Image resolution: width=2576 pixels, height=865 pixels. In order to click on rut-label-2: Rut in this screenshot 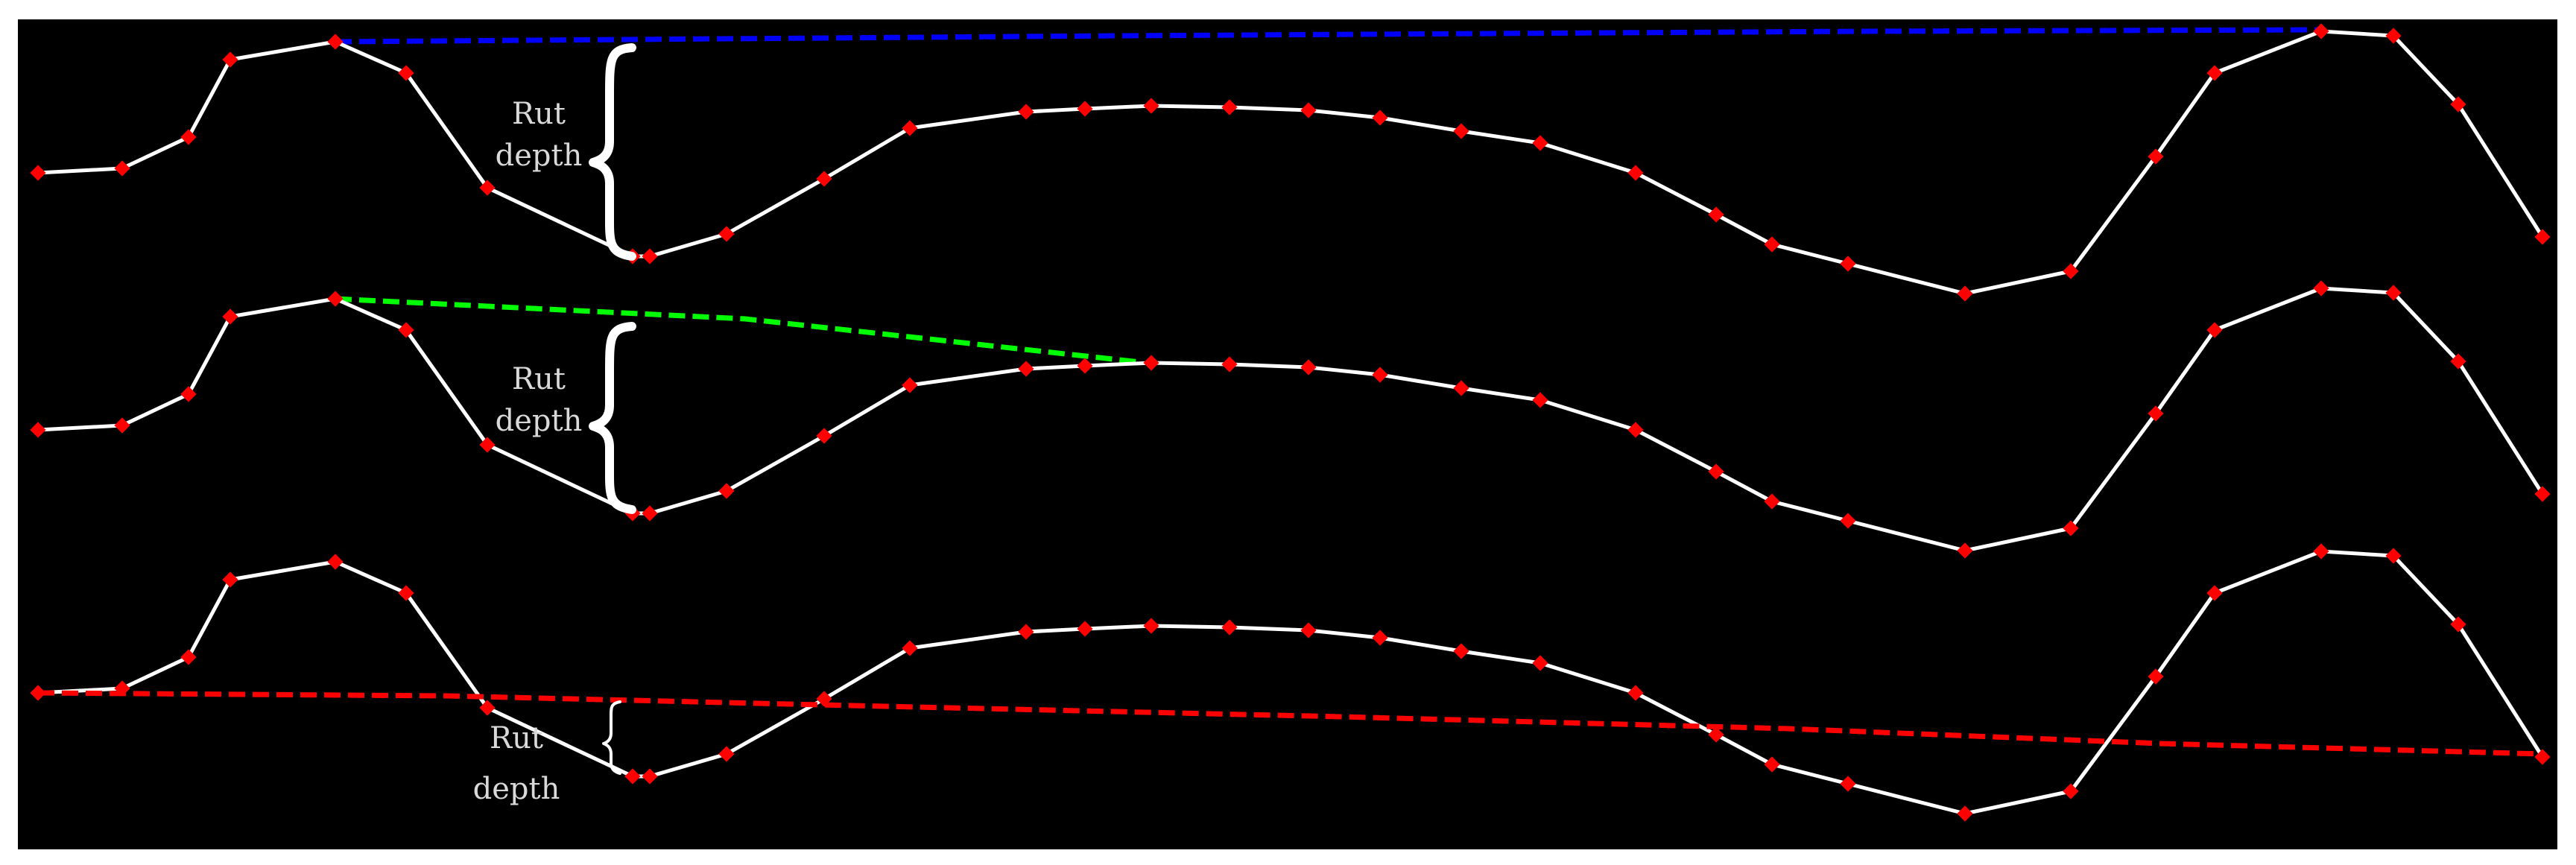, I will do `click(539, 379)`.